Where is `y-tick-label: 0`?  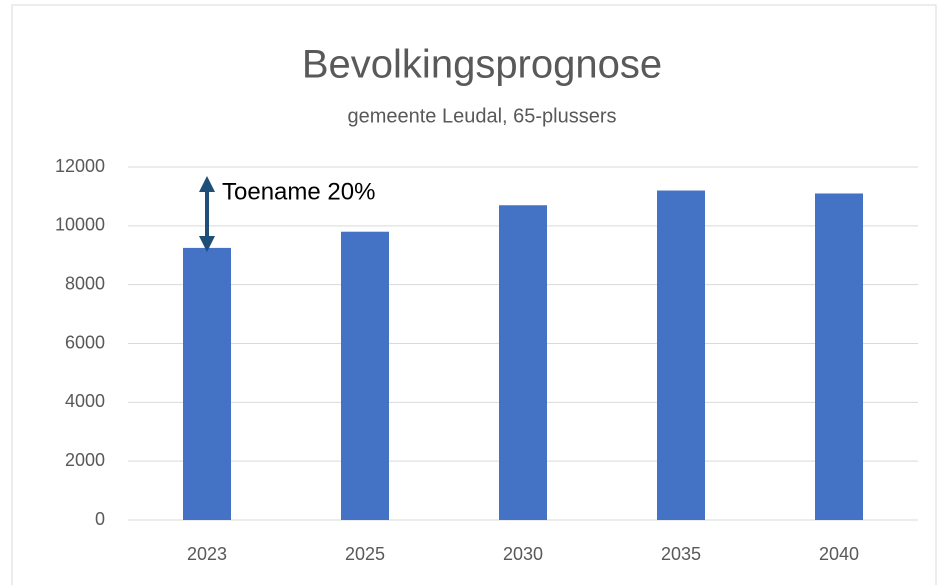 y-tick-label: 0 is located at coordinates (100, 519).